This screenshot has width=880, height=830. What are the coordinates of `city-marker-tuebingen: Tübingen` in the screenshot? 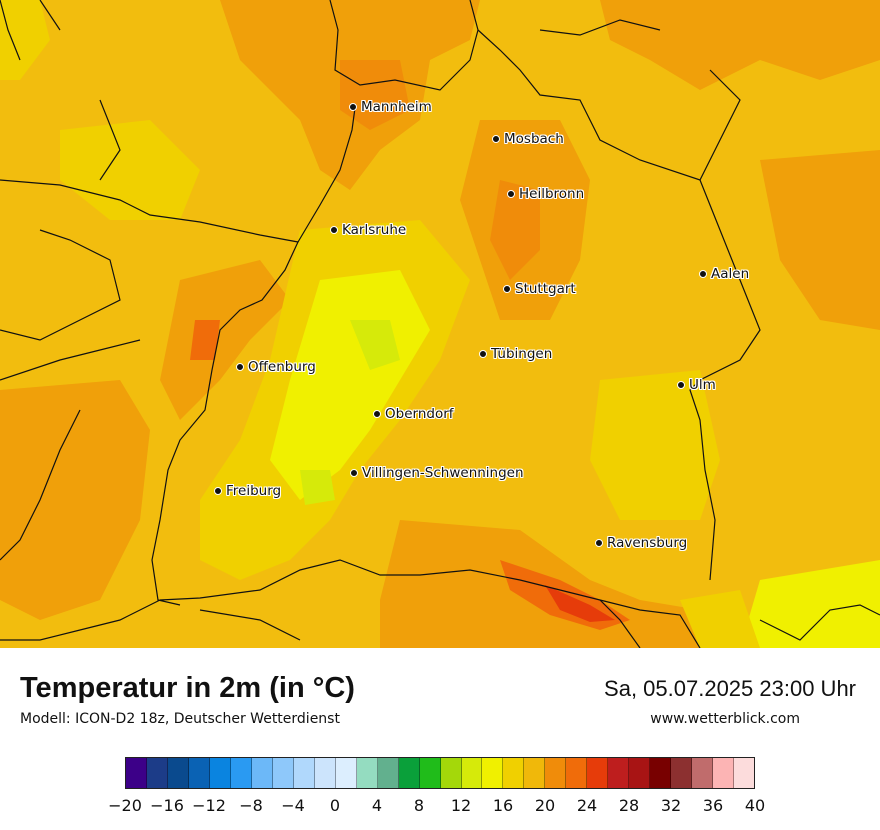 It's located at (515, 354).